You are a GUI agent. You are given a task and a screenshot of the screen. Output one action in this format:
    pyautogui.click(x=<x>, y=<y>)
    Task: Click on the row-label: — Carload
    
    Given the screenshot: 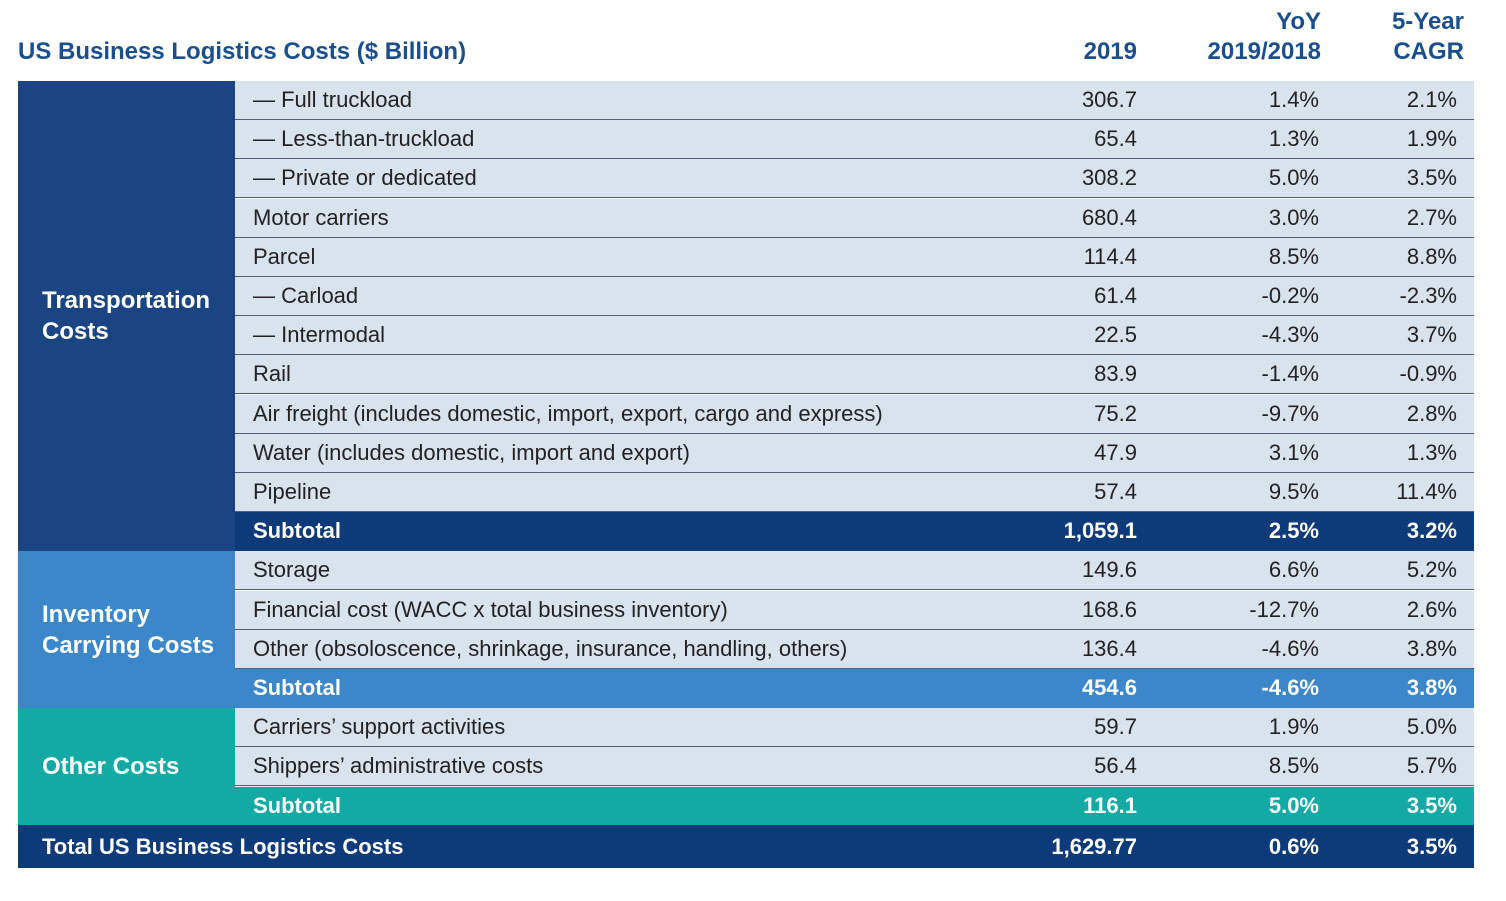 What is the action you would take?
    pyautogui.click(x=306, y=295)
    